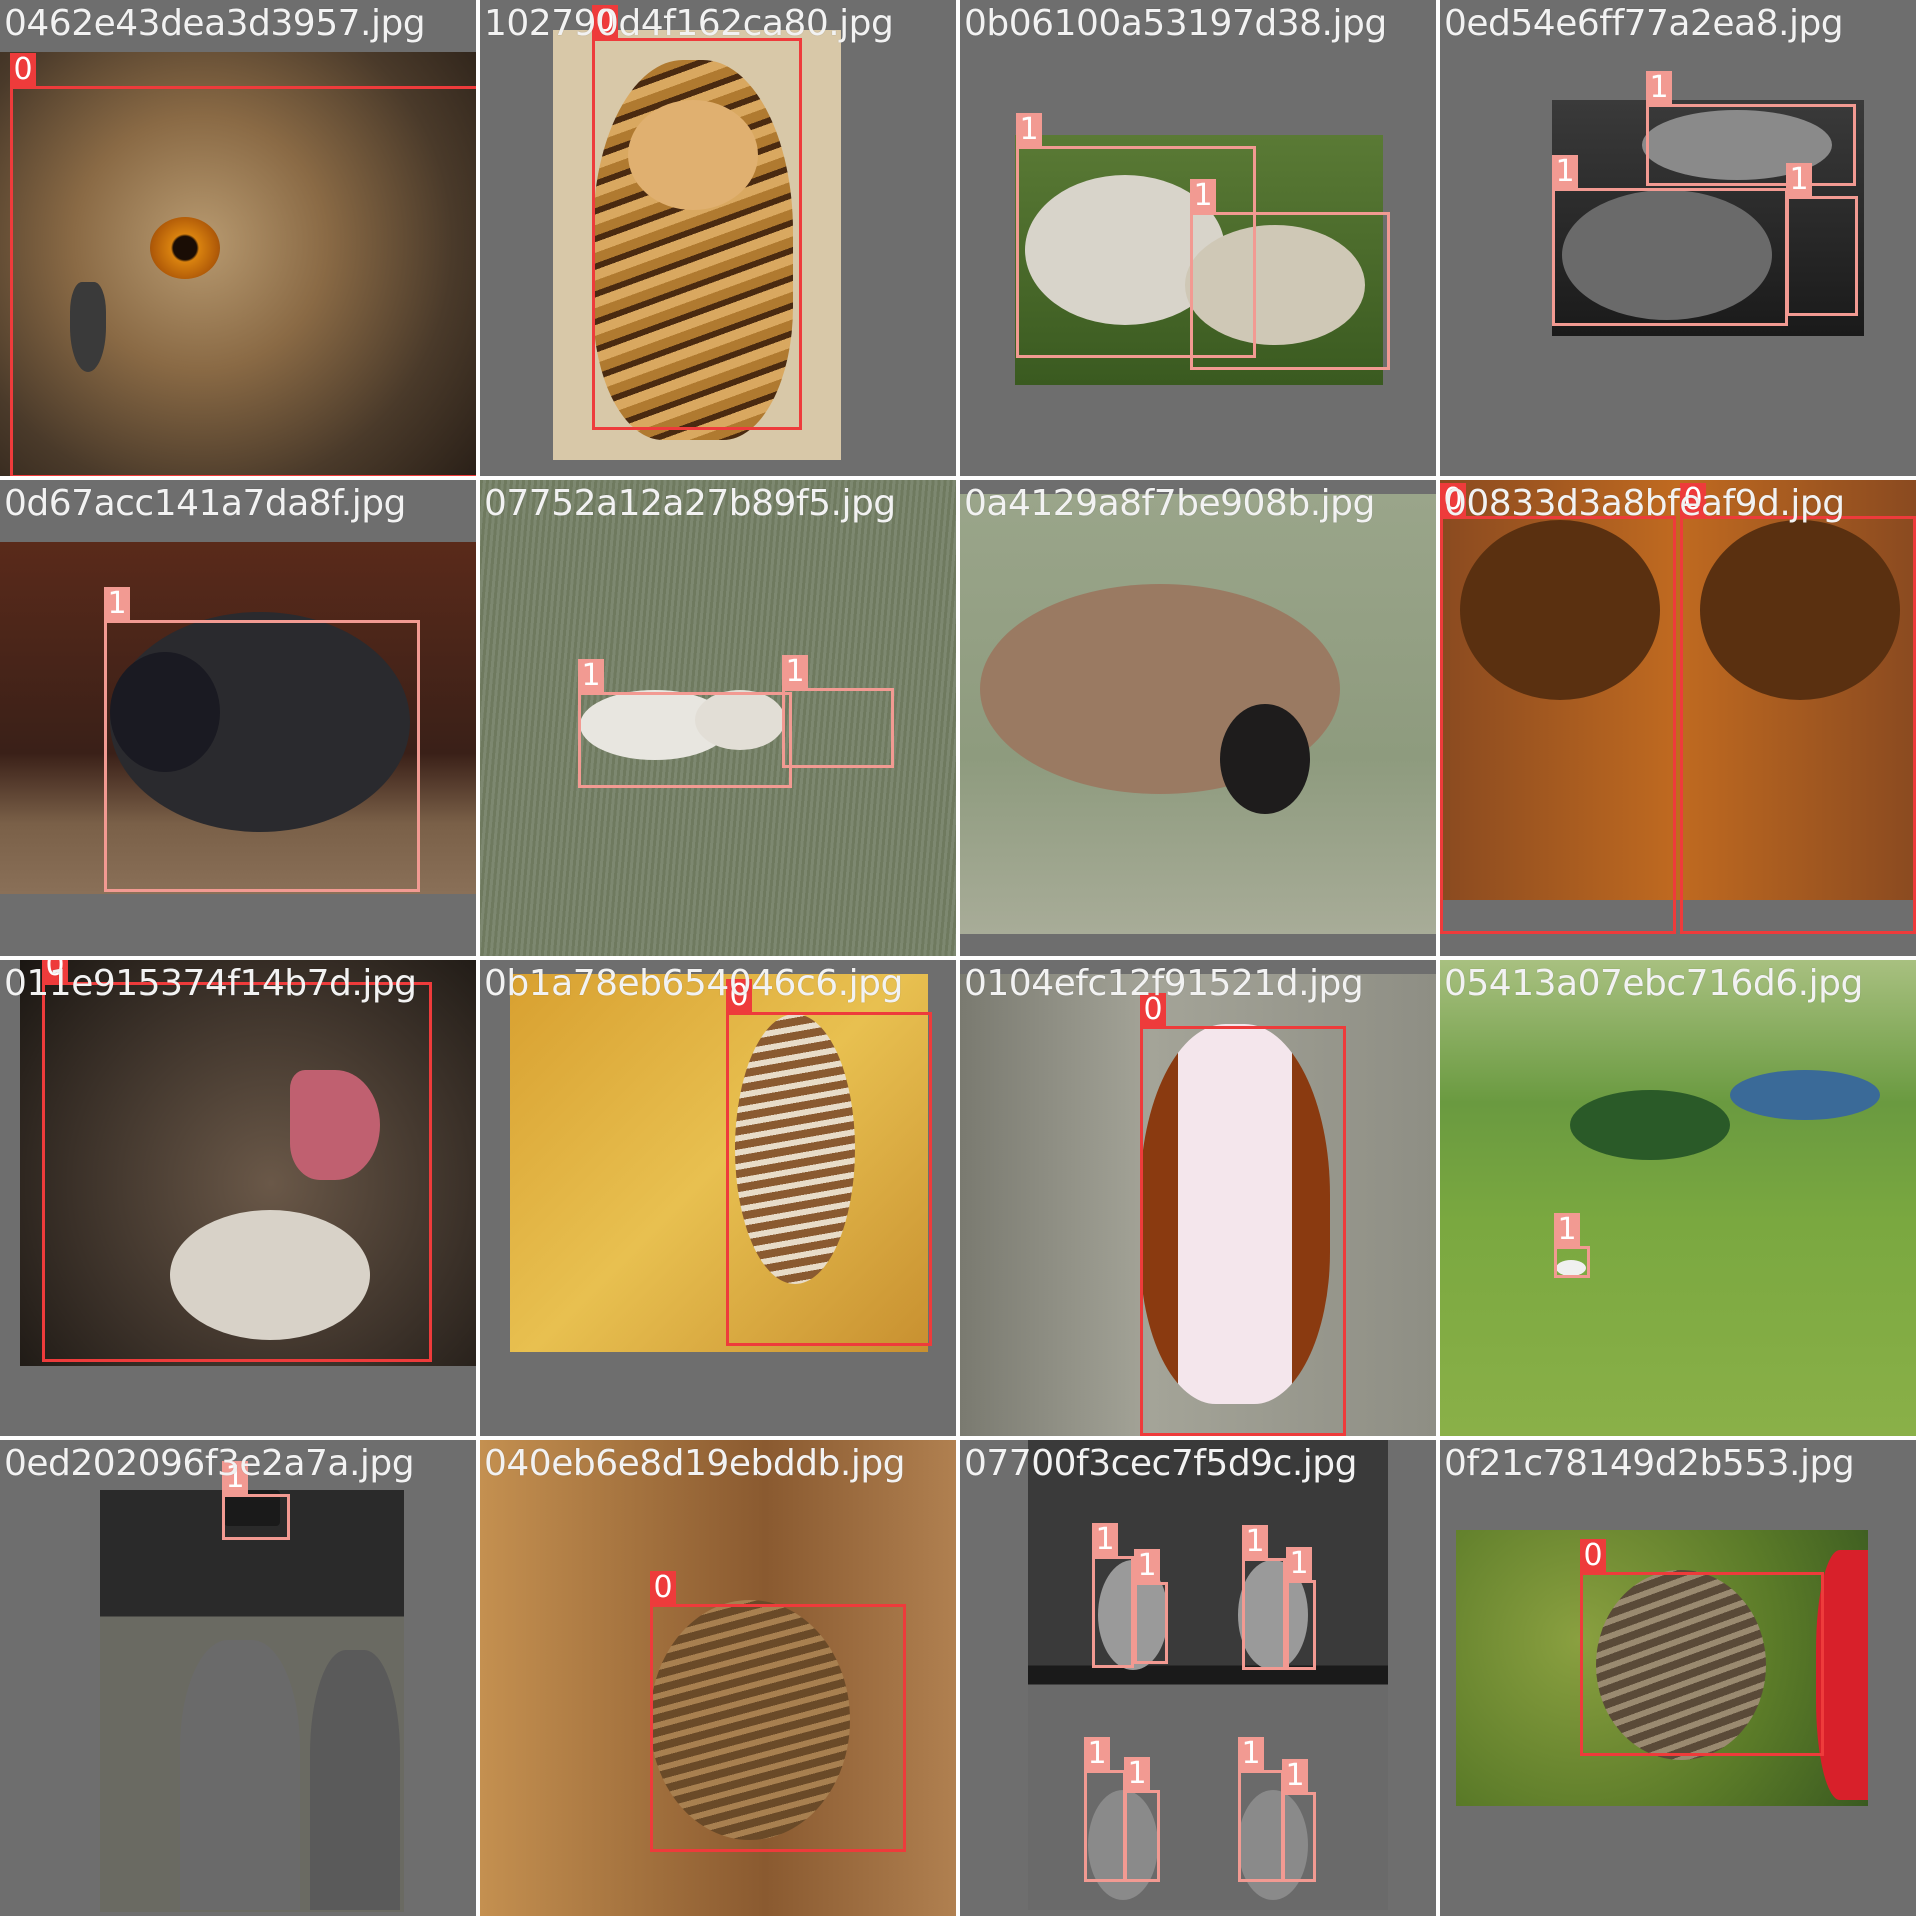 This screenshot has height=1920, width=1920. Describe the element at coordinates (688, 24) in the screenshot. I see `tile-filename: 102790d4f162ca80.jpg` at that location.